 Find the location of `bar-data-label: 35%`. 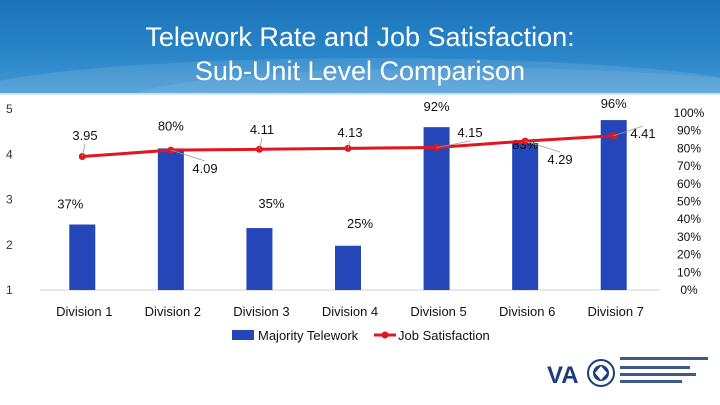

bar-data-label: 35% is located at coordinates (271, 203).